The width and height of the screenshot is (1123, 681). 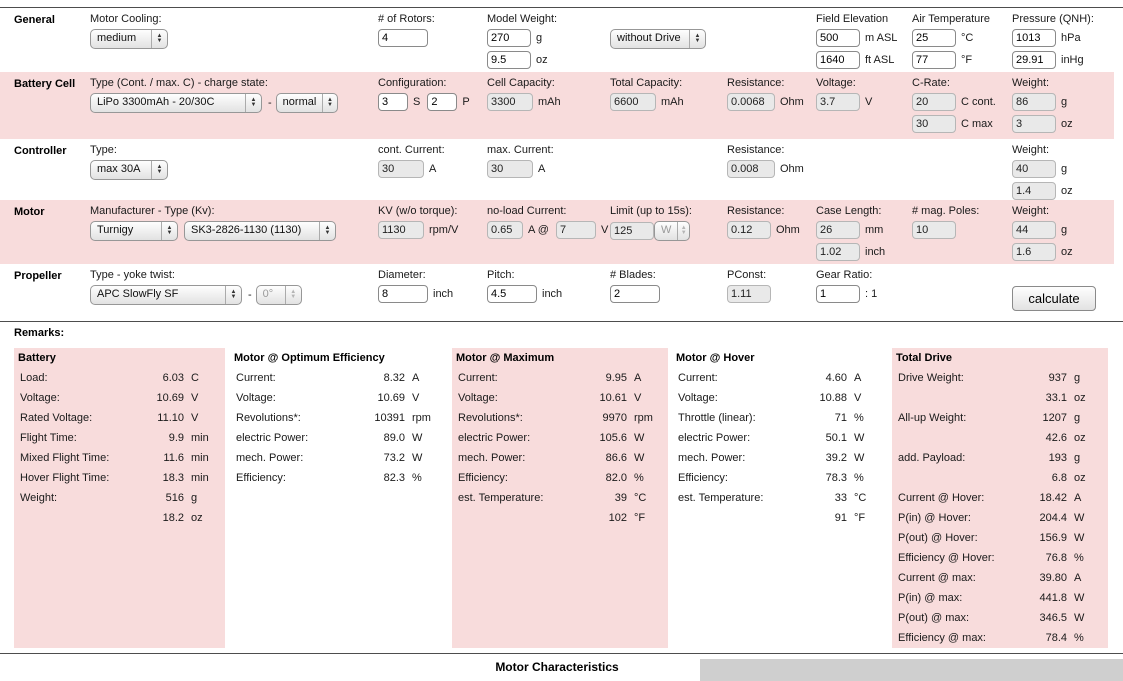 What do you see at coordinates (338, 398) in the screenshot?
I see `remark-row: Voltage: 10.69 V` at bounding box center [338, 398].